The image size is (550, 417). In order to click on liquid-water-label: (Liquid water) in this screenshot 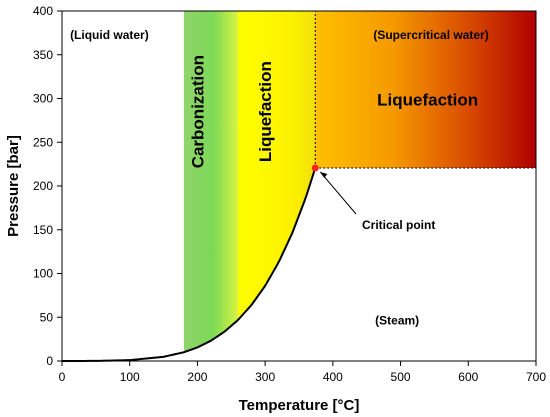, I will do `click(109, 35)`.